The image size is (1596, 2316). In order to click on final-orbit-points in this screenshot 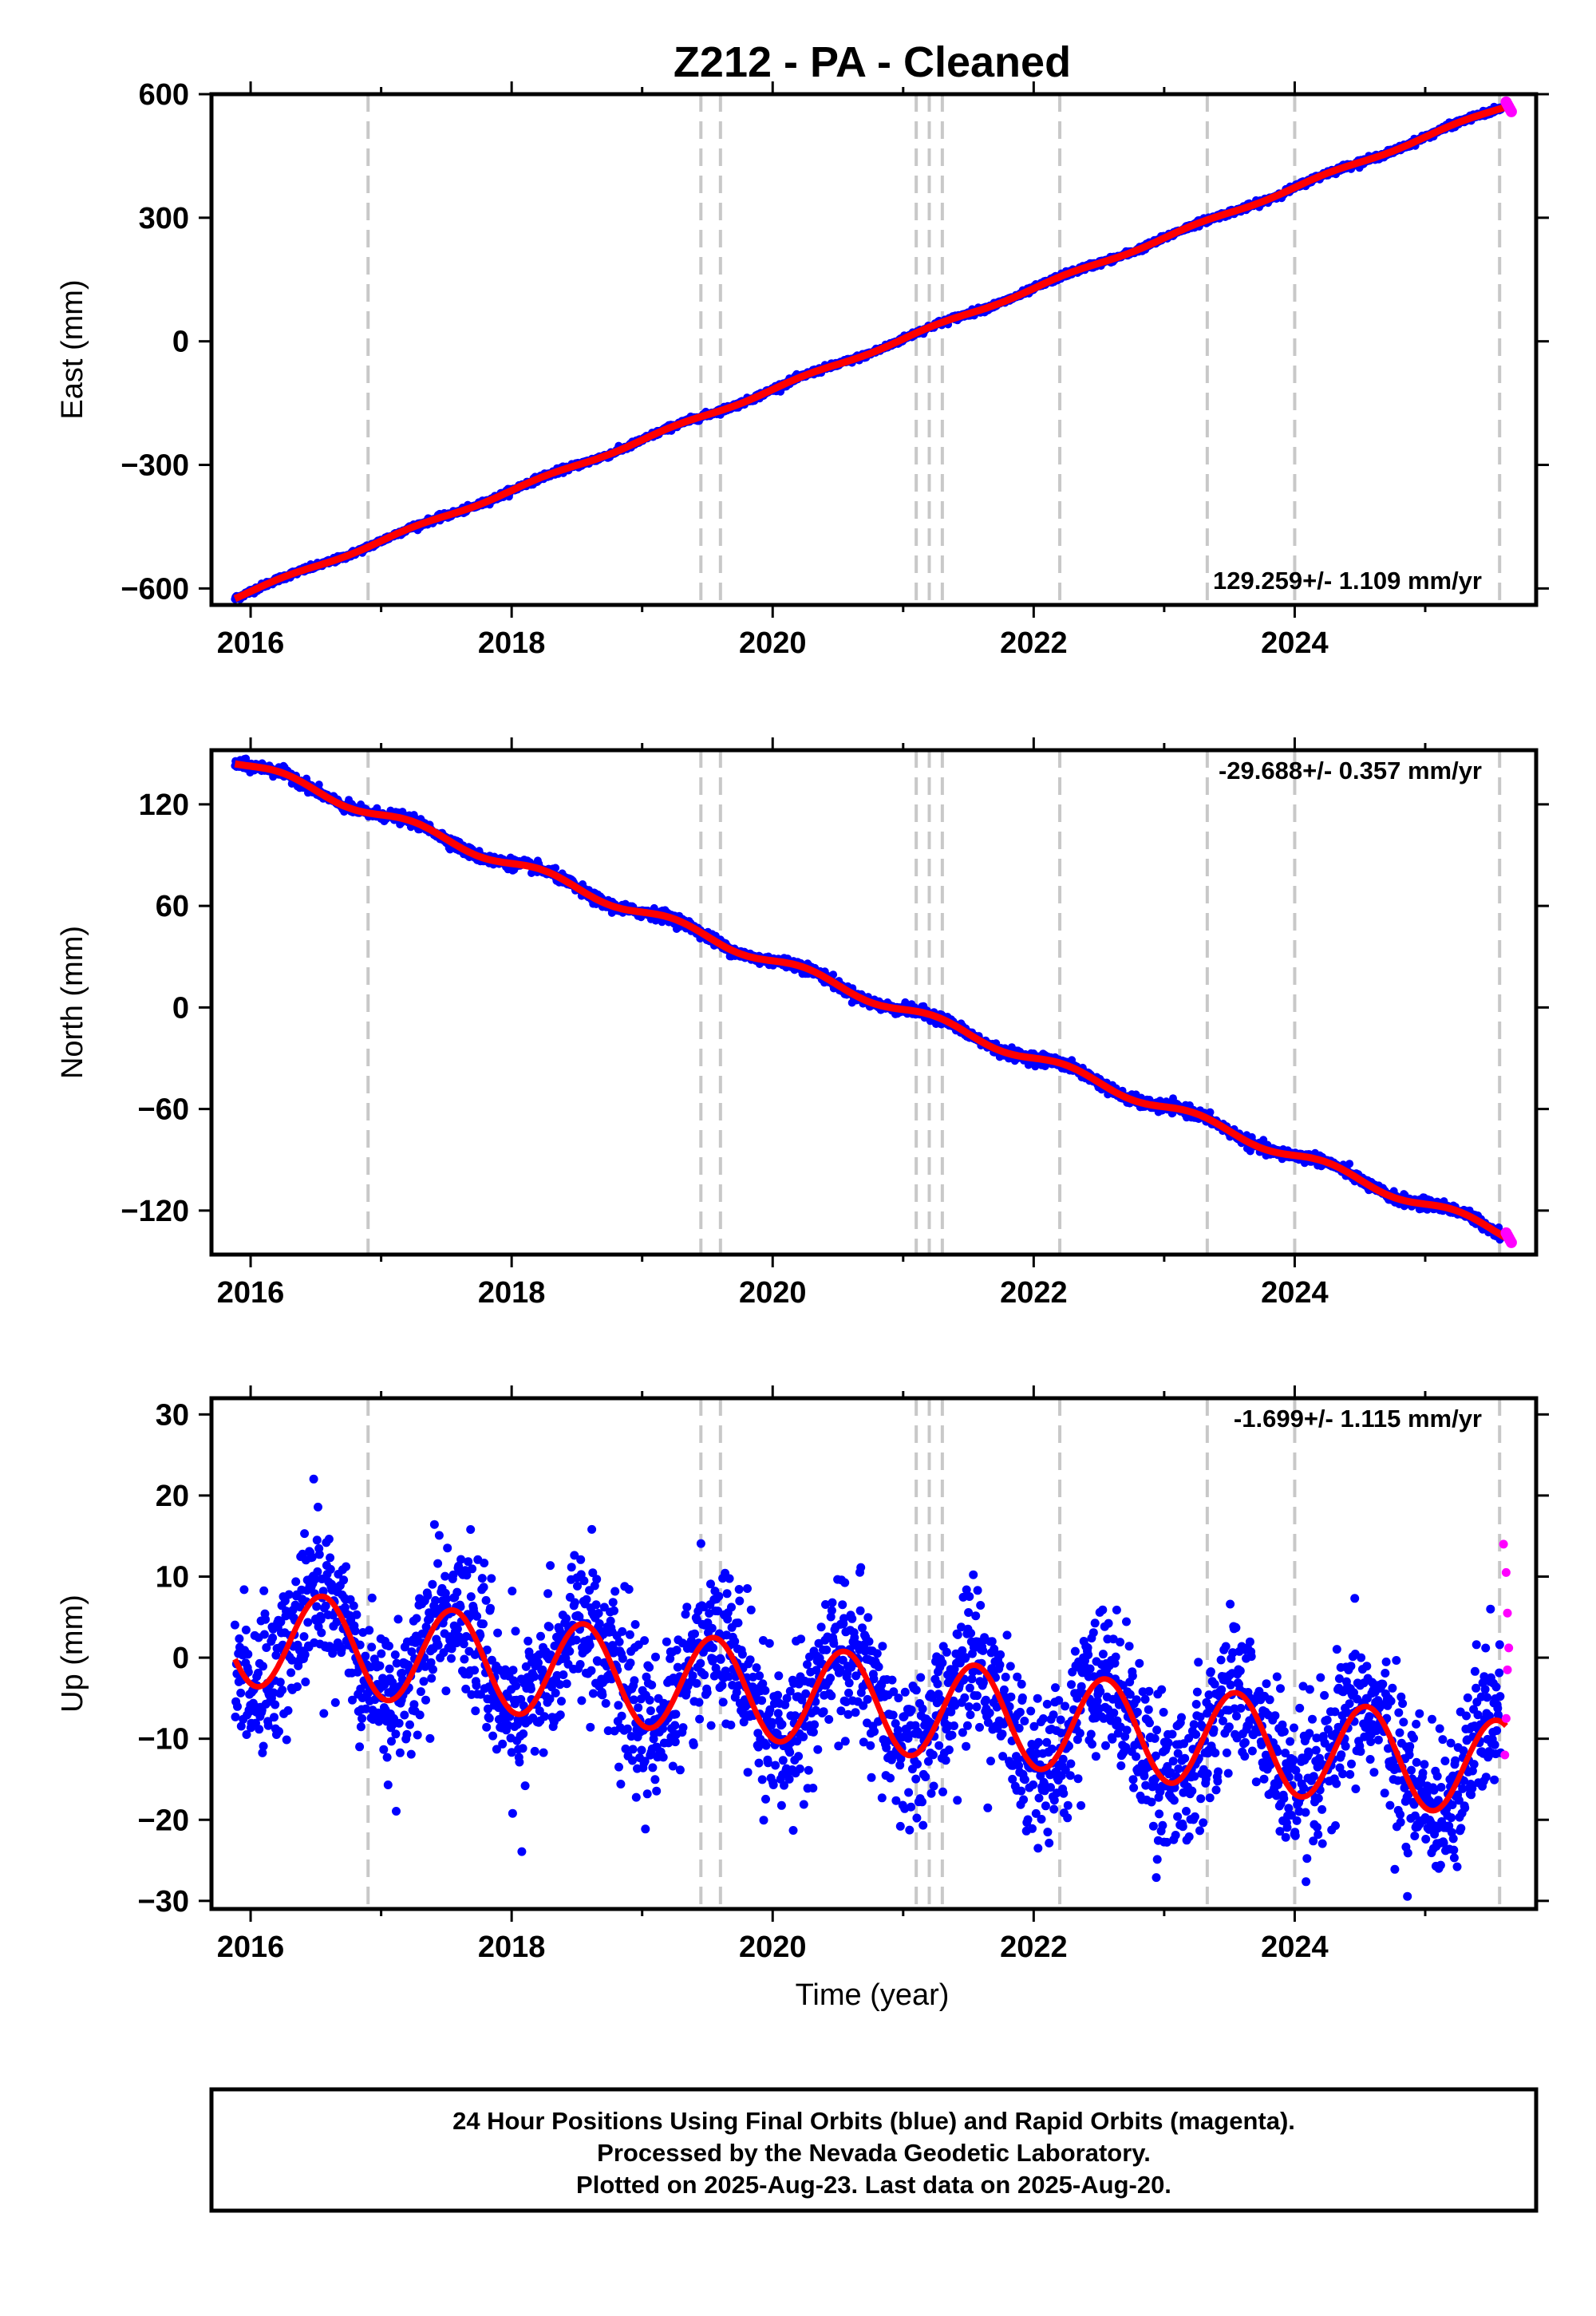, I will do `click(868, 1687)`.